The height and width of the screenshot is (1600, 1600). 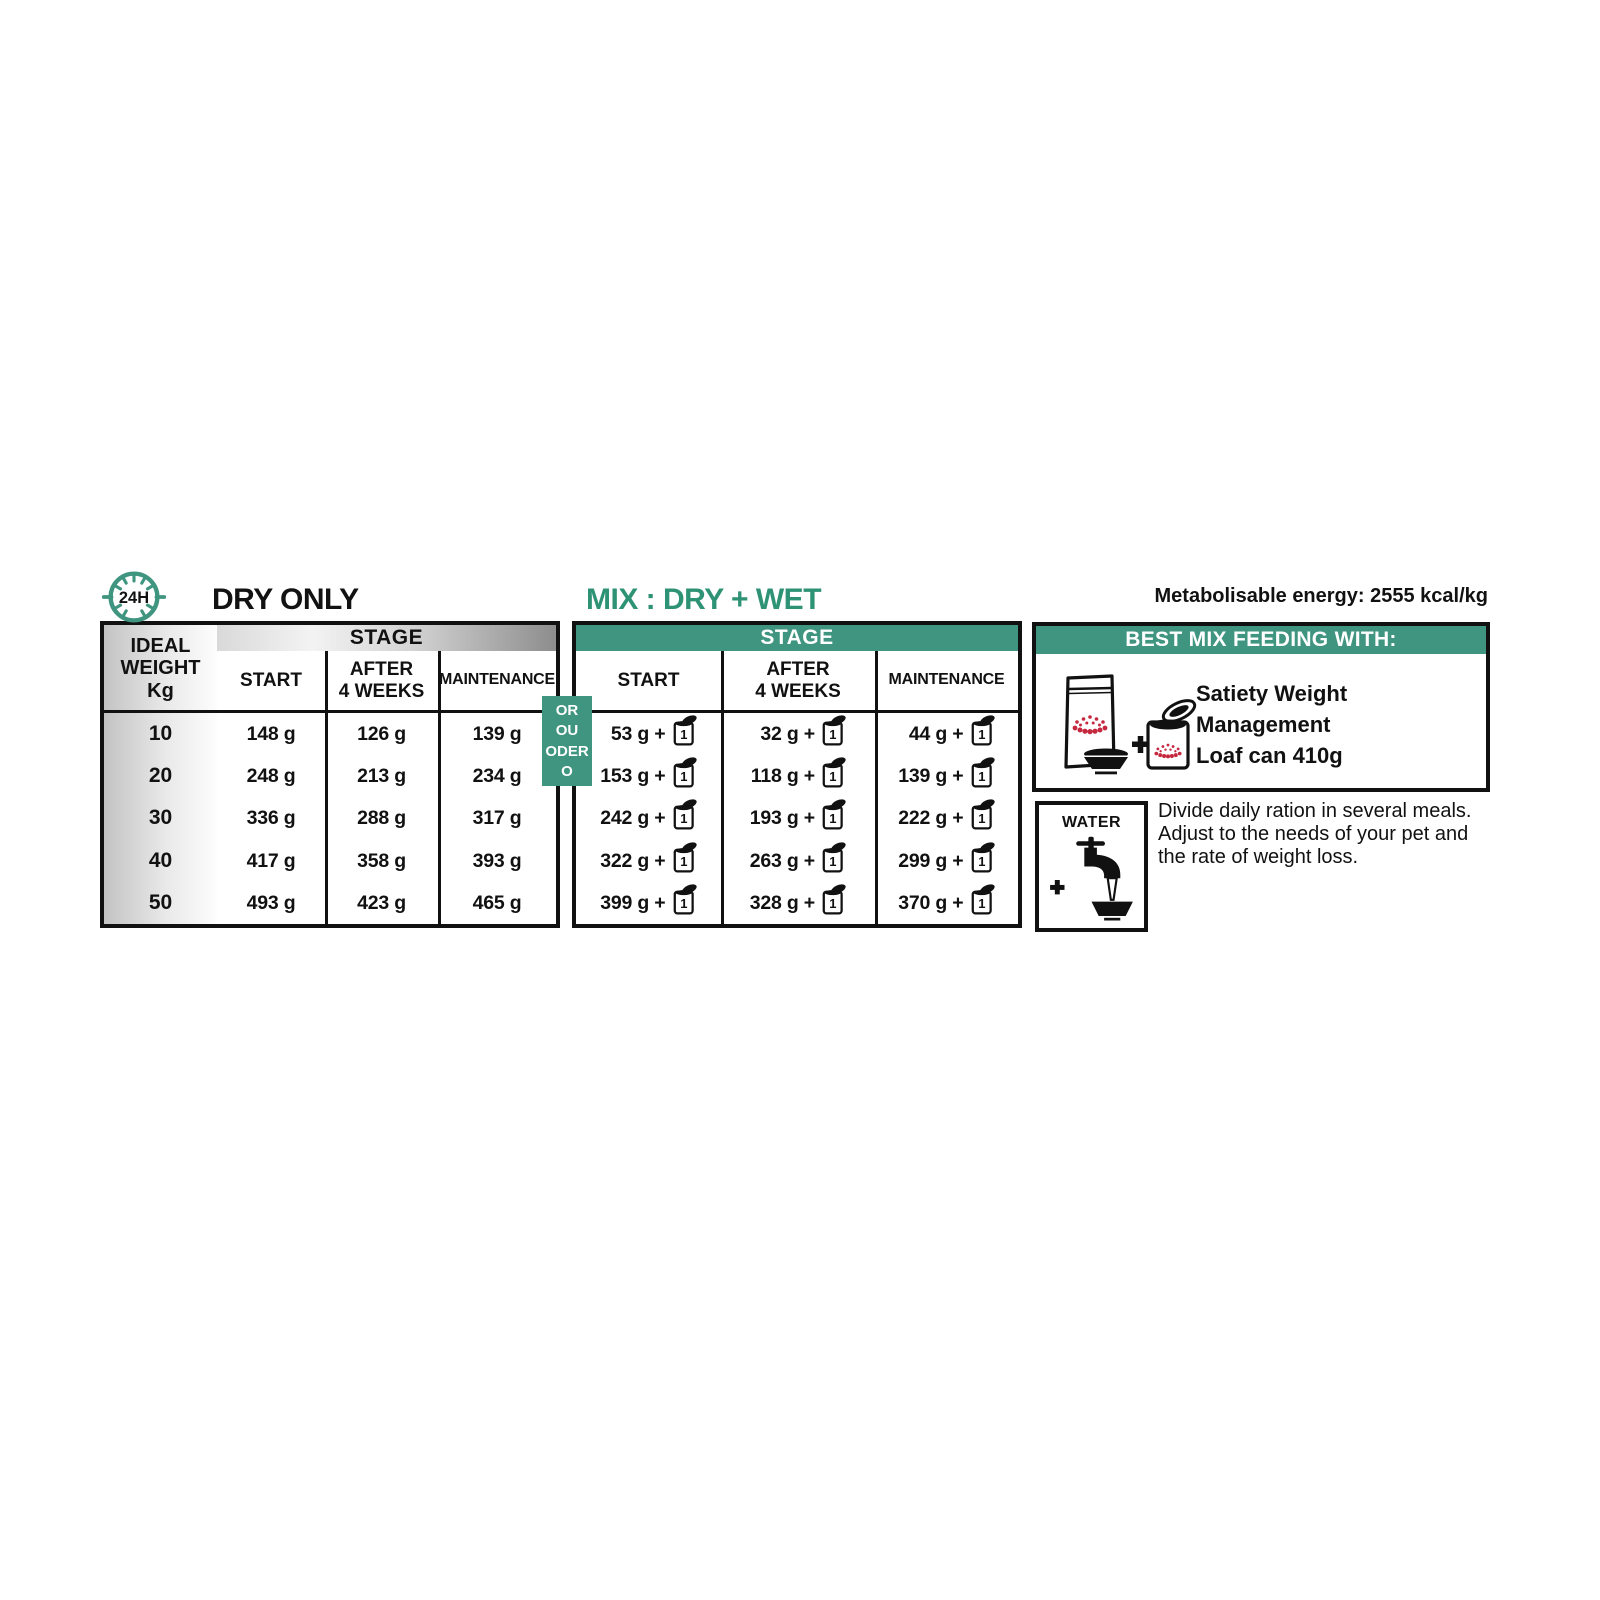 What do you see at coordinates (946, 861) in the screenshot?
I see `mix-maintenance-cell: 299 g + 1` at bounding box center [946, 861].